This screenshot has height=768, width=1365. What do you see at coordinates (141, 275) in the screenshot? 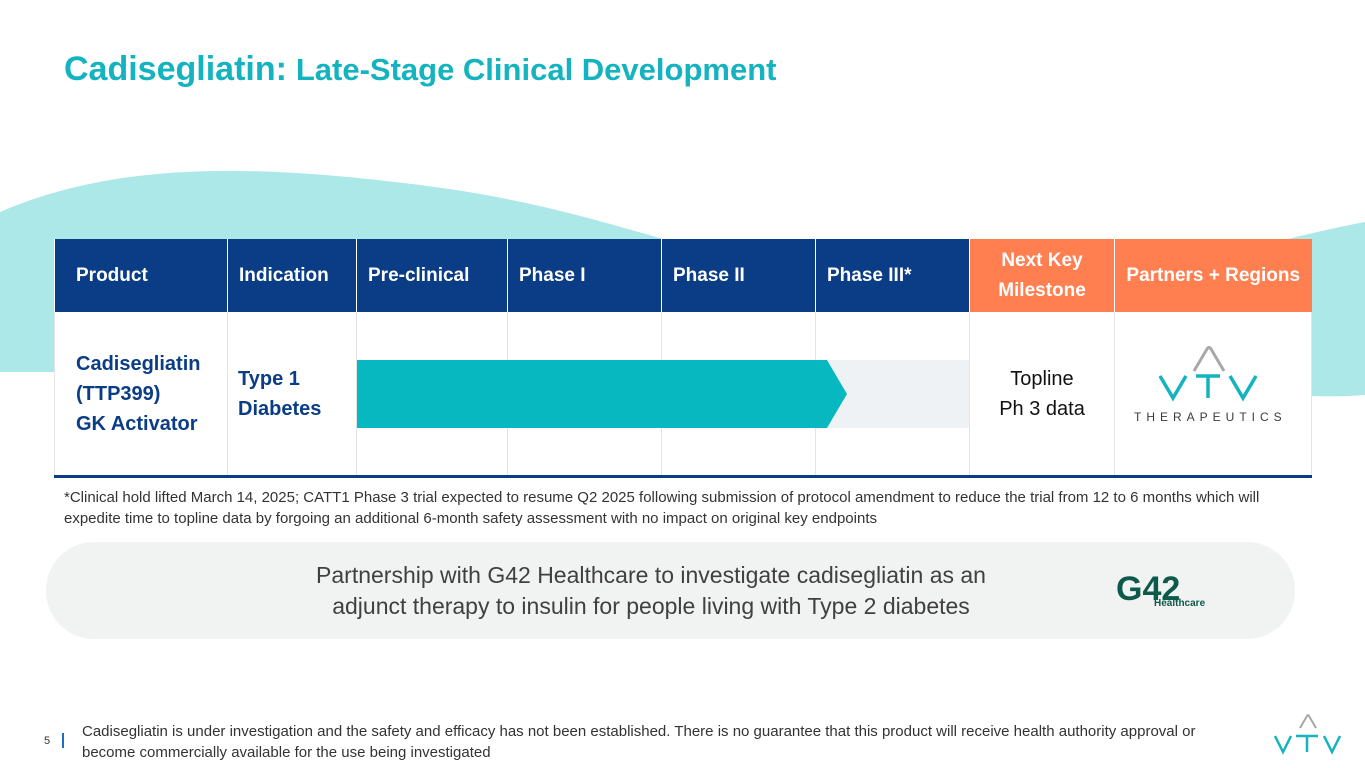
I see `header-product: Product` at bounding box center [141, 275].